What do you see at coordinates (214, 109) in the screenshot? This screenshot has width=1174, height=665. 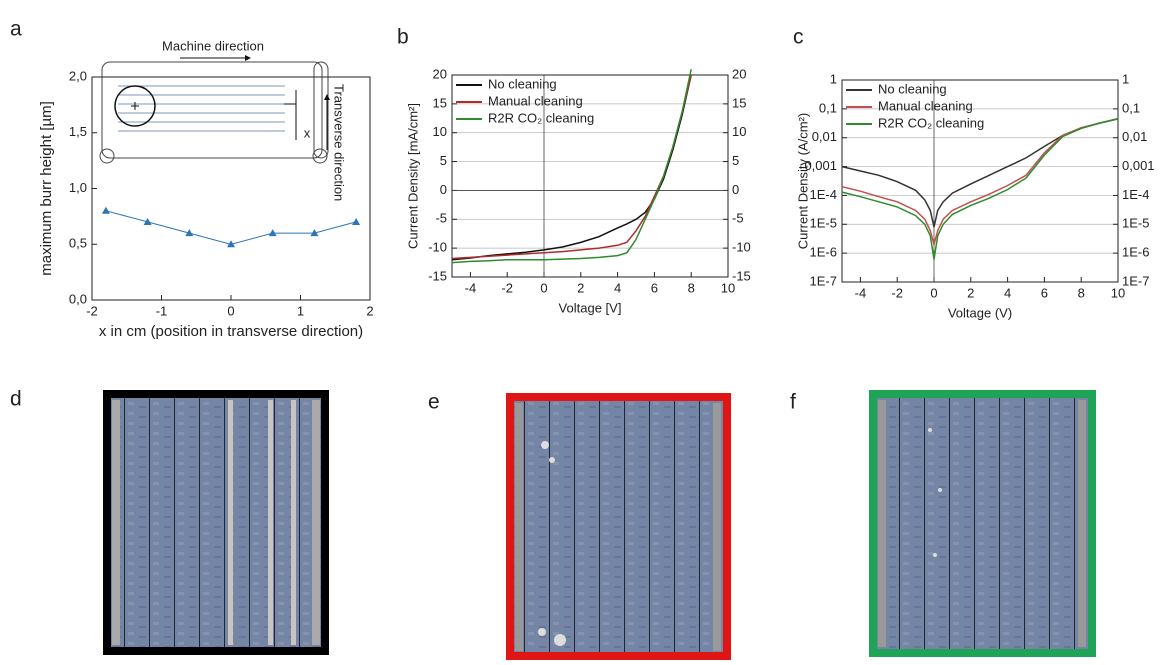 I see `roll-schematic` at bounding box center [214, 109].